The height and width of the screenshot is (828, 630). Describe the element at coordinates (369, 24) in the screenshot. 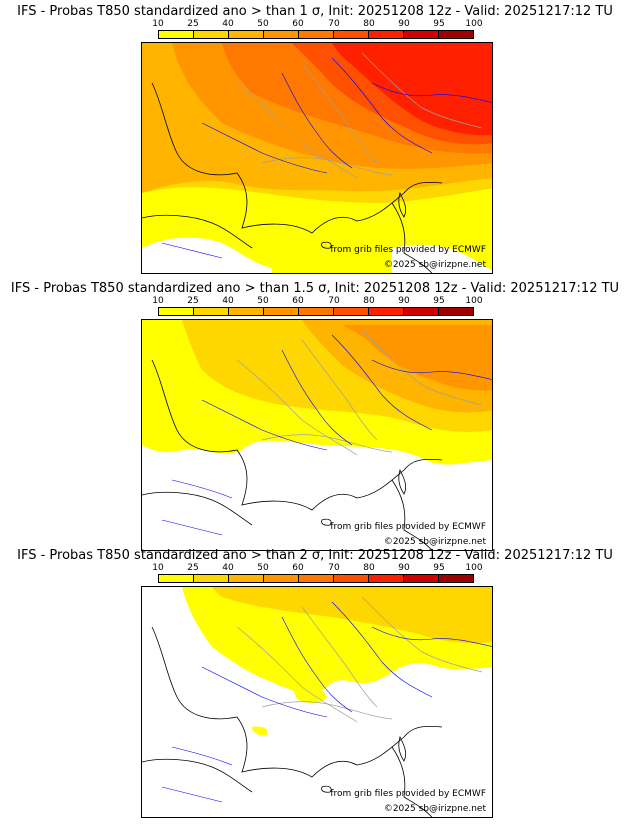

I see `tick-label: 80` at that location.